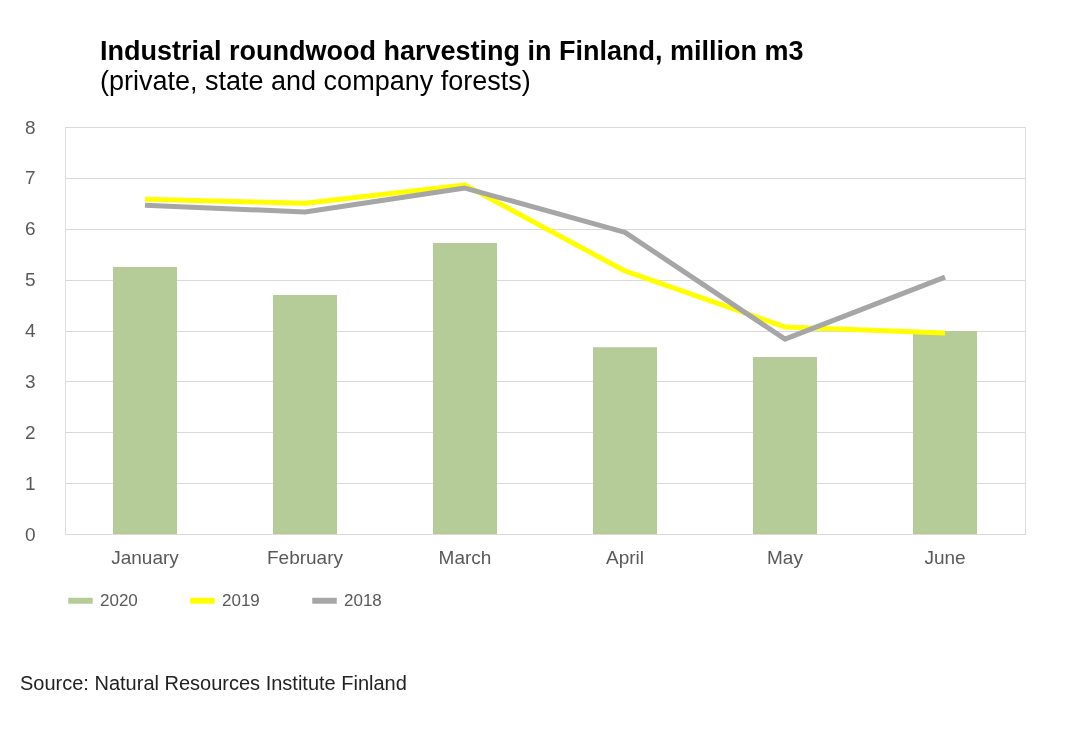 This screenshot has height=729, width=1085. What do you see at coordinates (30, 483) in the screenshot?
I see `y-tick-label: 1` at bounding box center [30, 483].